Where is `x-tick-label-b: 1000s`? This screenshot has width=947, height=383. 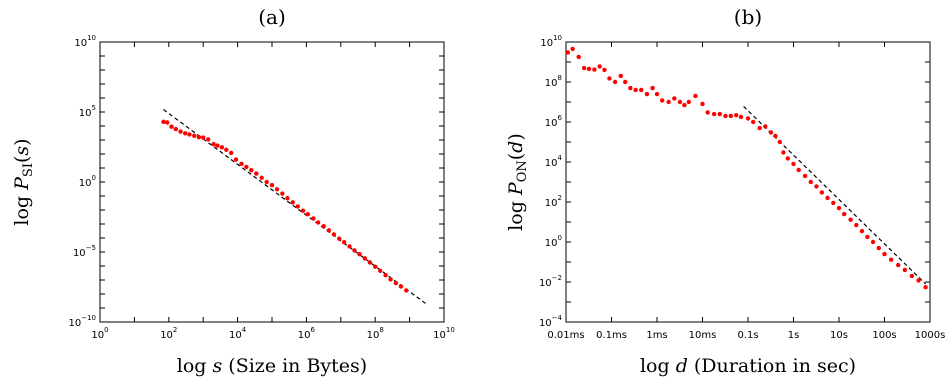
x-tick-label-b: 1000s is located at coordinates (930, 335).